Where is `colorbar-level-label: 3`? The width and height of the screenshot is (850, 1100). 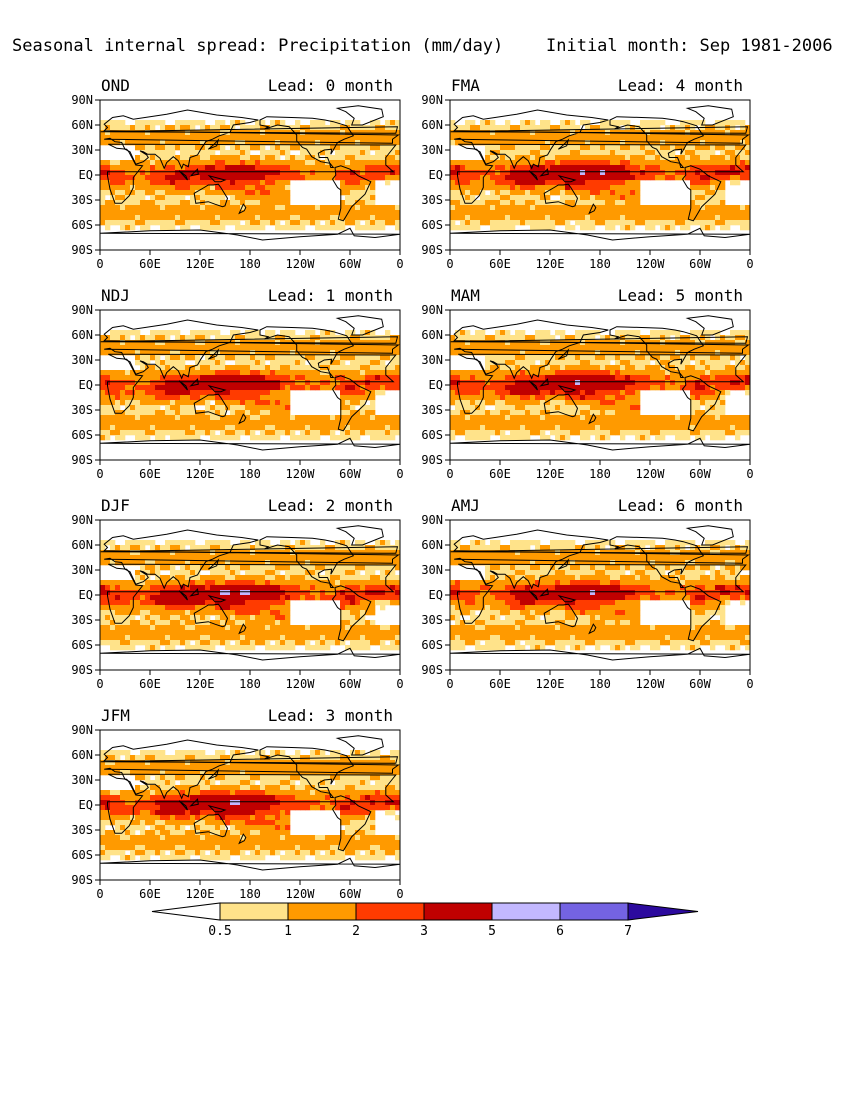 colorbar-level-label: 3 is located at coordinates (424, 931).